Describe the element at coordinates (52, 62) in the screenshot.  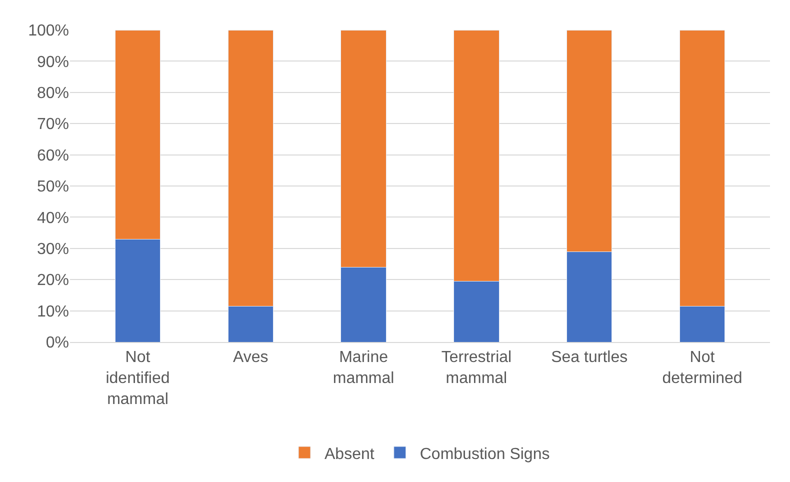
I see `y-tick-label: 90%` at that location.